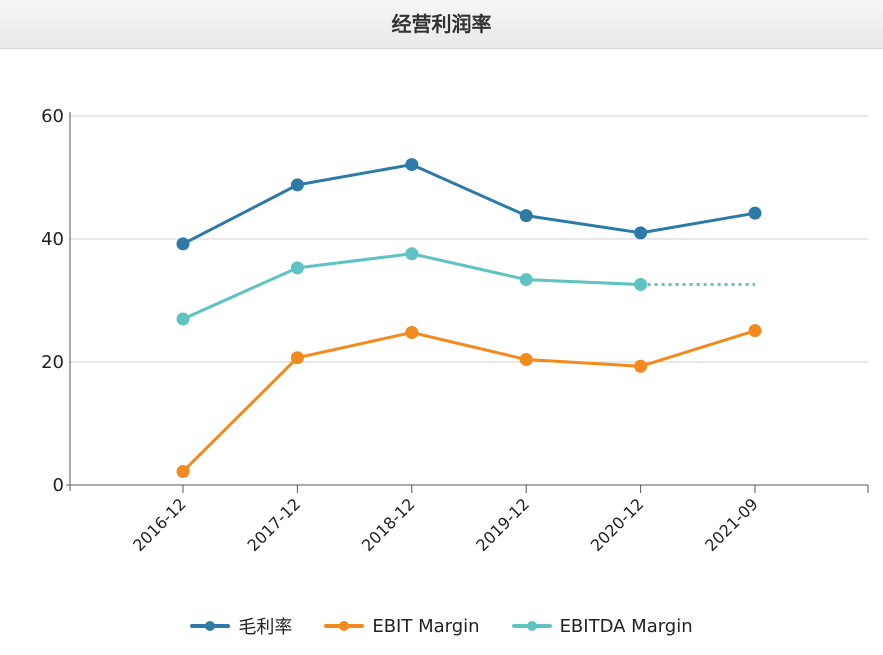  I want to click on series-line-ebit-margin, so click(468, 401).